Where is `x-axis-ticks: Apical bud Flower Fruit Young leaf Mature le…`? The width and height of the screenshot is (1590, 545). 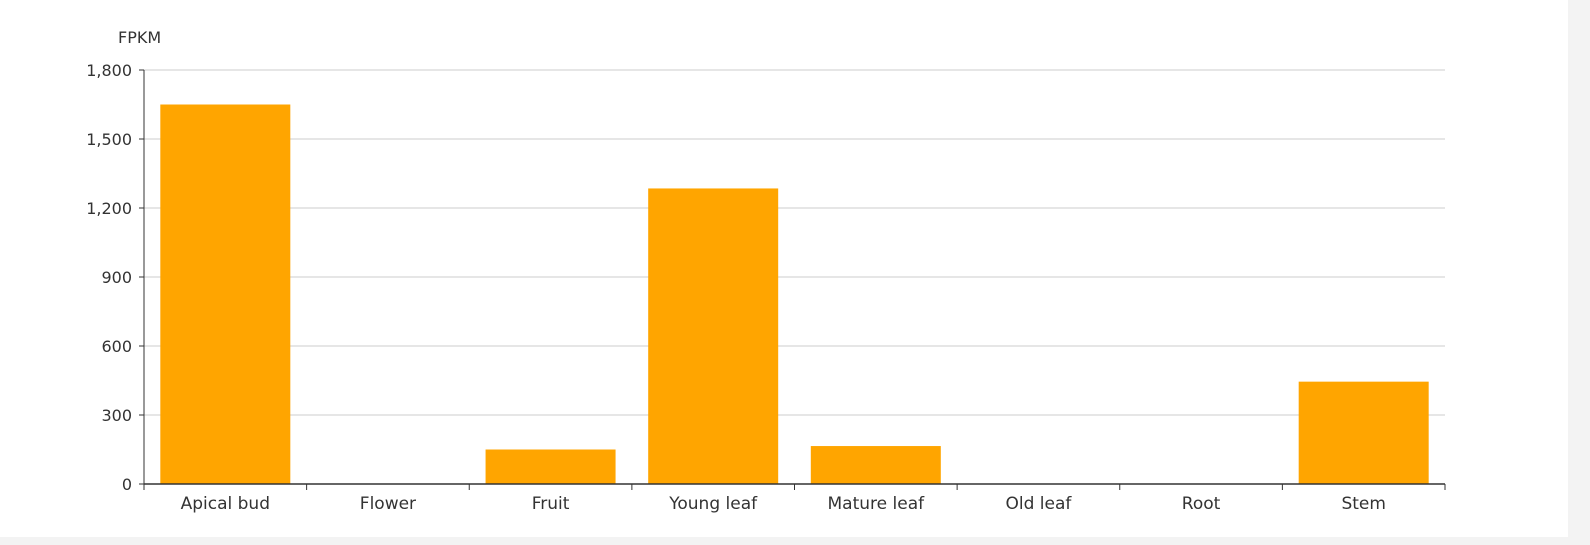
x-axis-ticks: Apical bud Flower Fruit Young leaf Mature le… is located at coordinates (794, 499).